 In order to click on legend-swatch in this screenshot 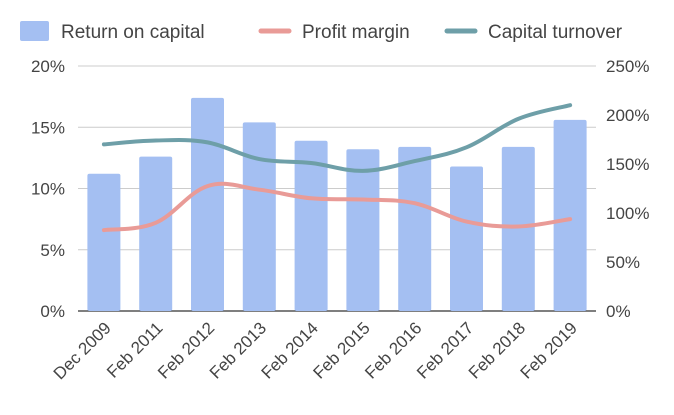, I will do `click(34, 31)`.